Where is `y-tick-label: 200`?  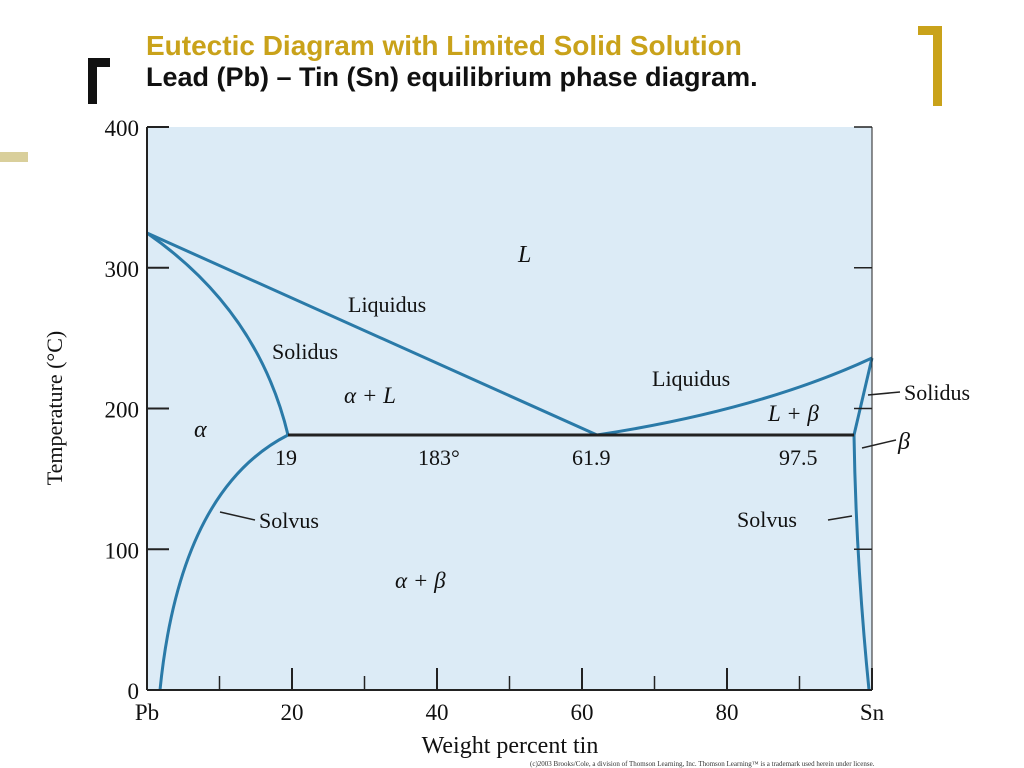
y-tick-label: 200 is located at coordinates (122, 410).